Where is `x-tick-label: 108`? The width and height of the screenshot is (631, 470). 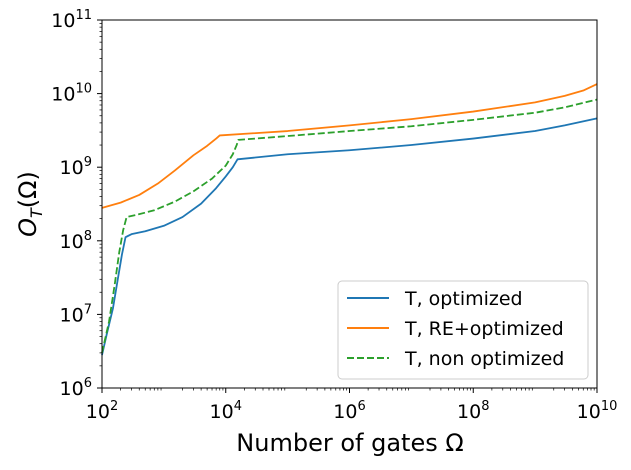
x-tick-label: 108 is located at coordinates (473, 411).